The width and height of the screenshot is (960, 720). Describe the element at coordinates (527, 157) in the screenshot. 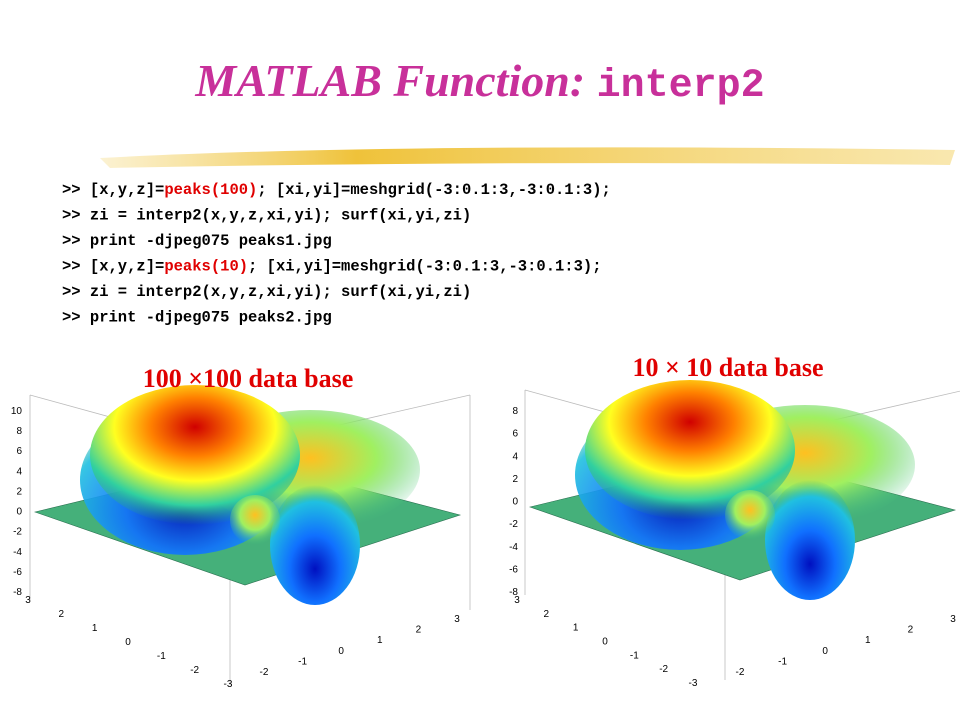

I see `title-underline` at that location.